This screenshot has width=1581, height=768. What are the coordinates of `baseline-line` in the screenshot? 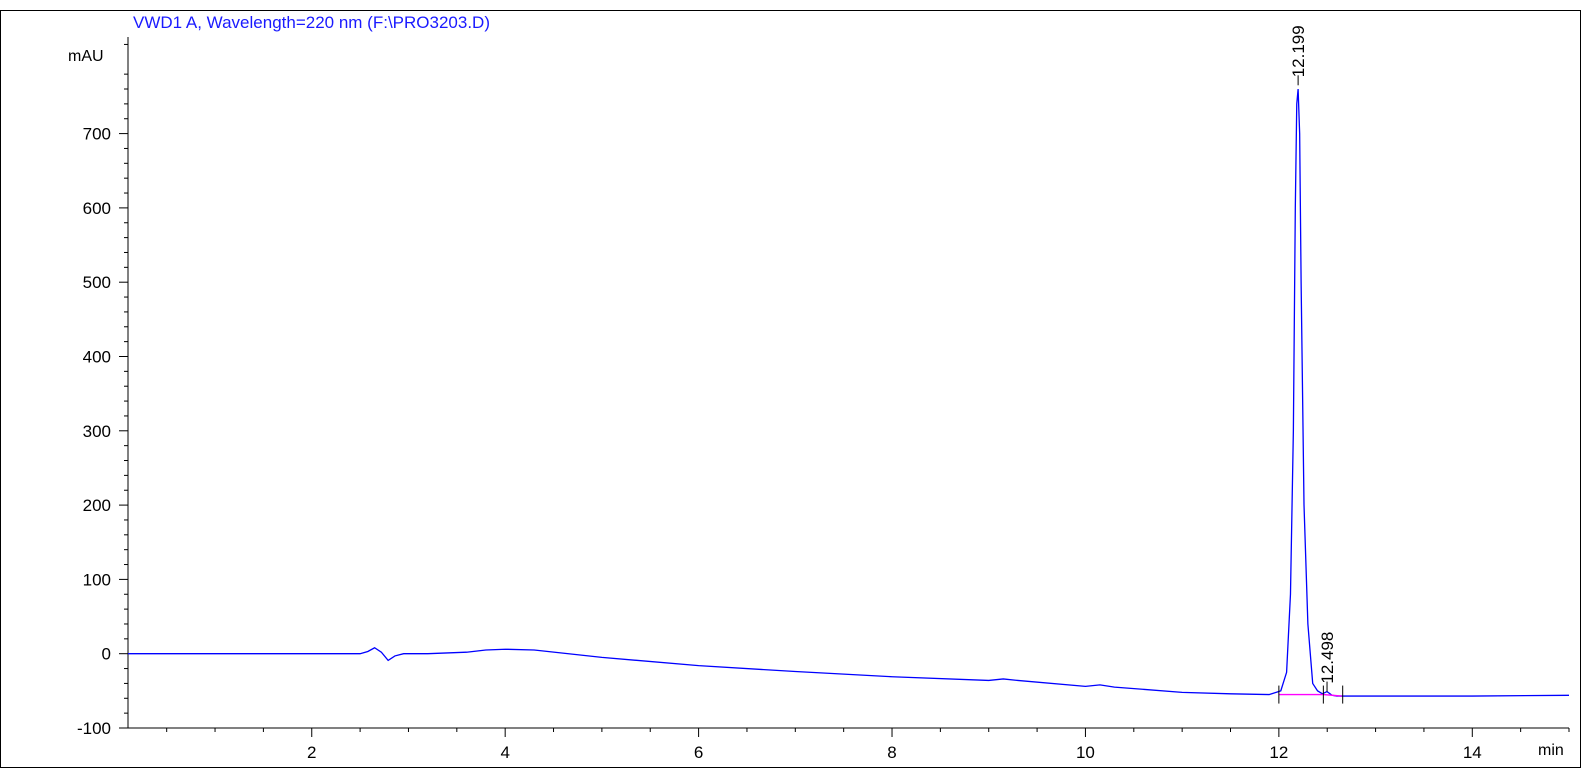 It's located at (1310, 695).